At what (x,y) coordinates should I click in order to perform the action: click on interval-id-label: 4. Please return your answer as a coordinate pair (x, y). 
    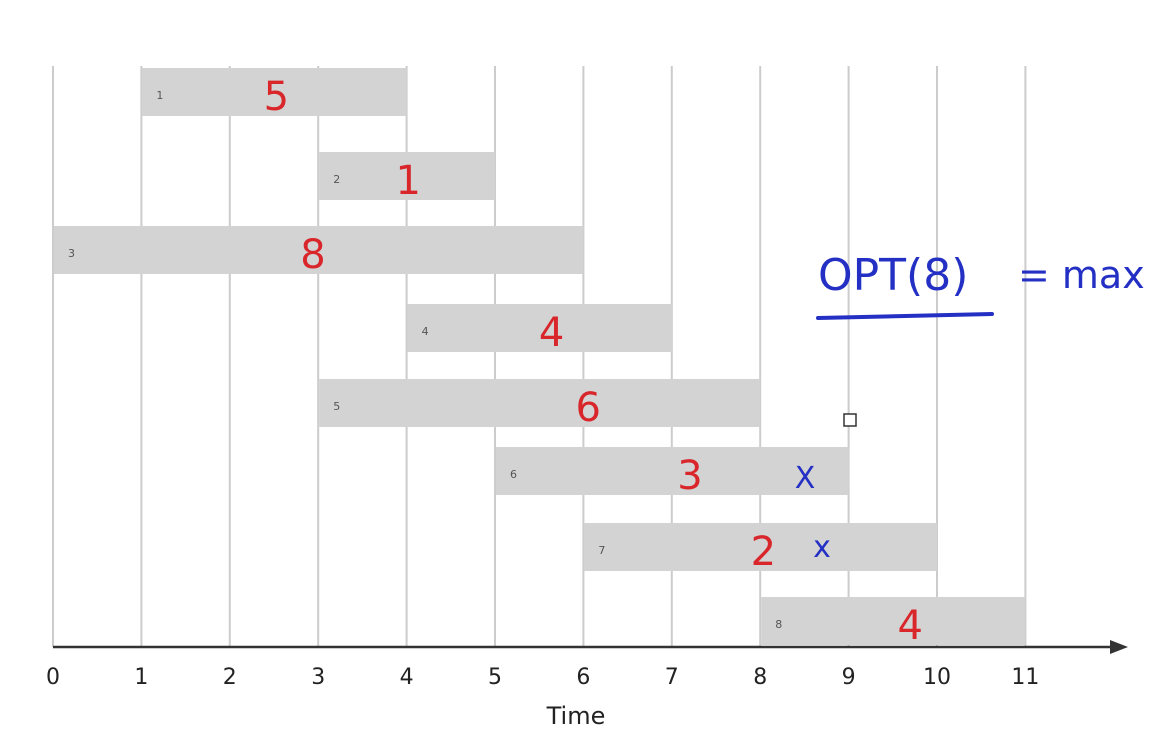
    Looking at the image, I should click on (425, 331).